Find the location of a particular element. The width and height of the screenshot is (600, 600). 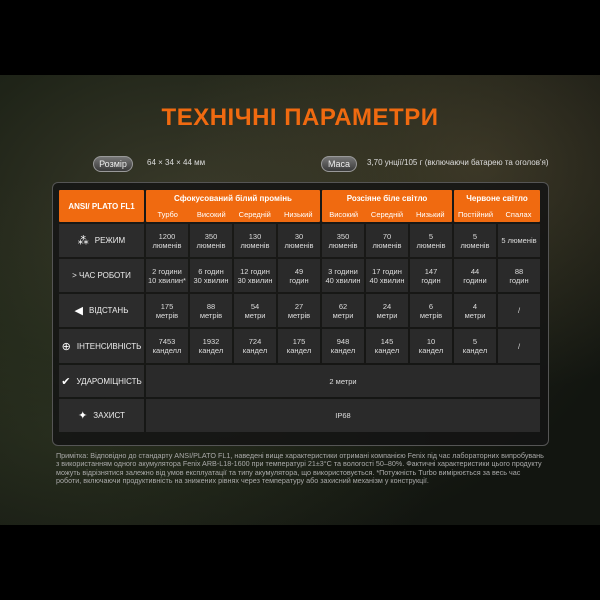

row-label: ⊕ ІНТЕНСИВНІСТЬ is located at coordinates (101, 346).